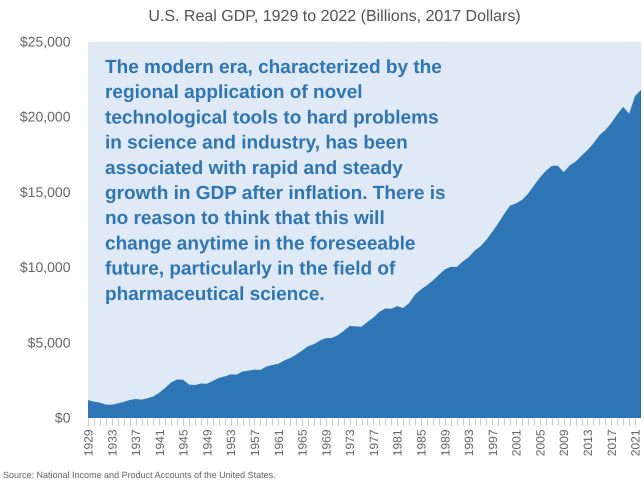 The image size is (644, 480). I want to click on x-tick-label: 1981, so click(397, 442).